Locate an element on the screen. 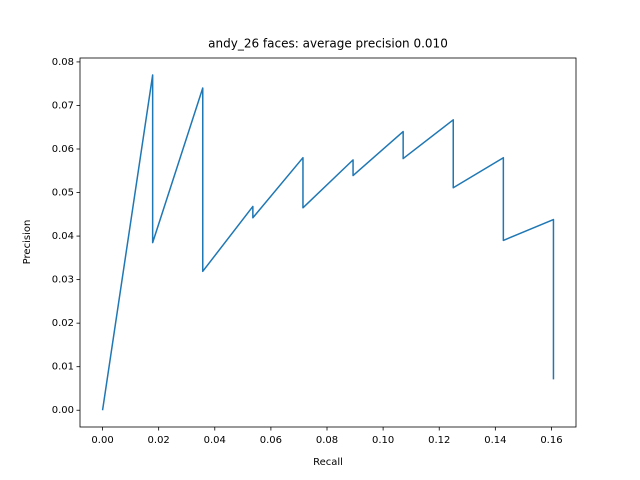 The image size is (640, 480). x-tick-label: 0.08 is located at coordinates (327, 440).